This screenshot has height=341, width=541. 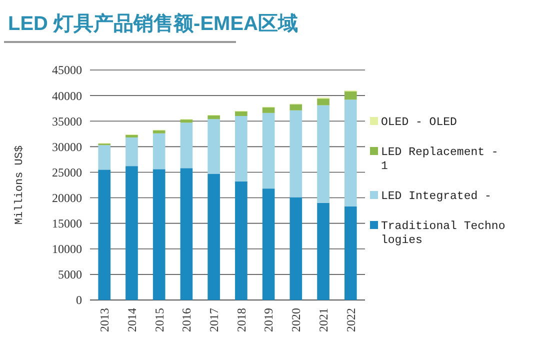 I want to click on x-tick-label: 2013, so click(x=105, y=320).